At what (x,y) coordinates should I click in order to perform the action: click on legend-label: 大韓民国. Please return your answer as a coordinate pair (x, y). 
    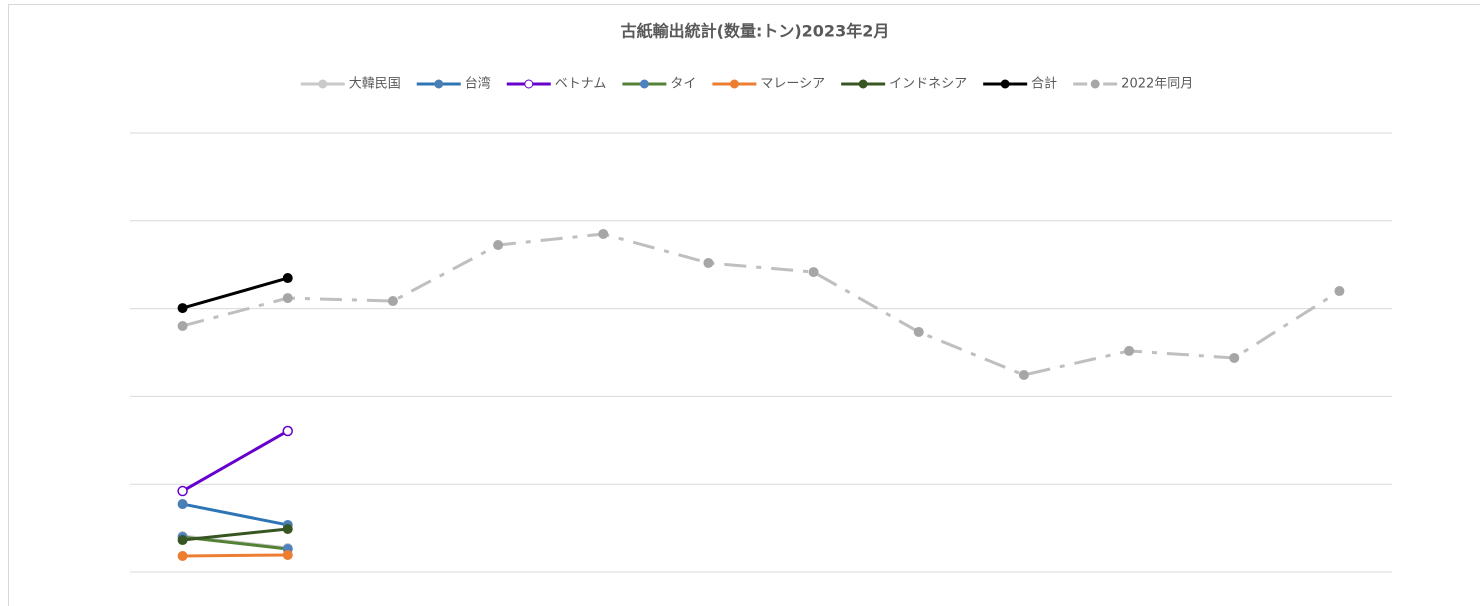
    Looking at the image, I should click on (375, 84).